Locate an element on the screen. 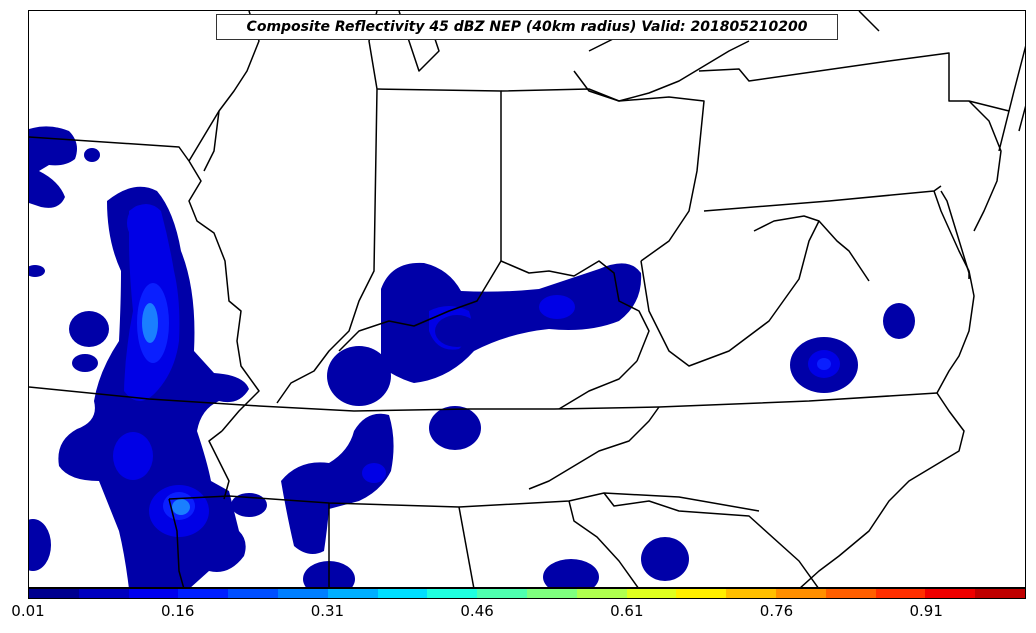 This screenshot has height=633, width=1036. prob-field-central-west-mid is located at coordinates (374, 473).